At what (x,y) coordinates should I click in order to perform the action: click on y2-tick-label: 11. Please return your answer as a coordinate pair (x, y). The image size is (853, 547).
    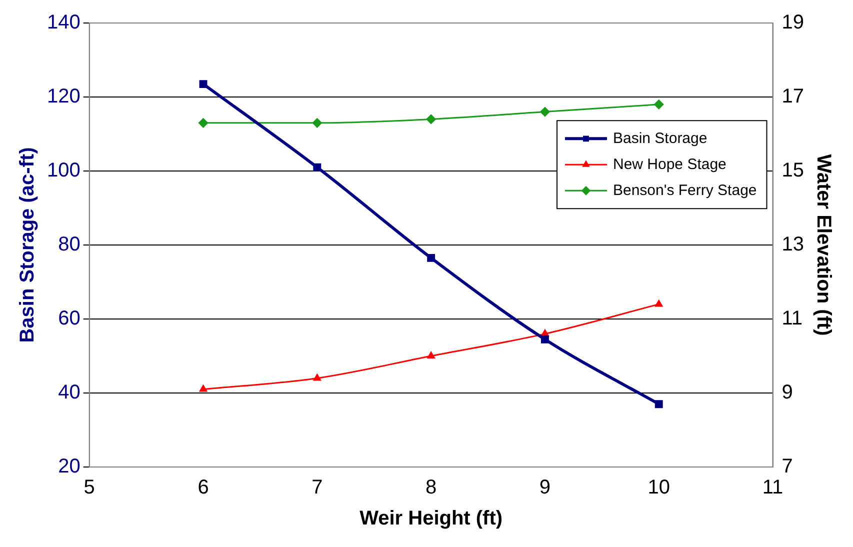
    Looking at the image, I should click on (792, 319).